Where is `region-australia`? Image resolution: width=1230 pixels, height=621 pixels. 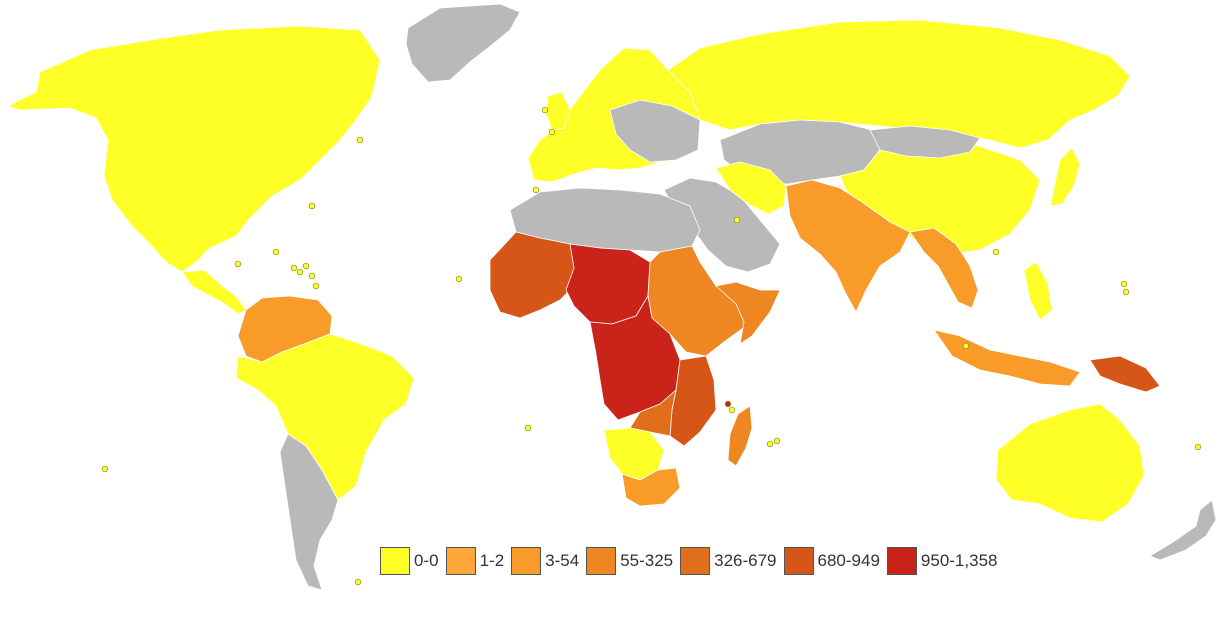 region-australia is located at coordinates (1070, 463).